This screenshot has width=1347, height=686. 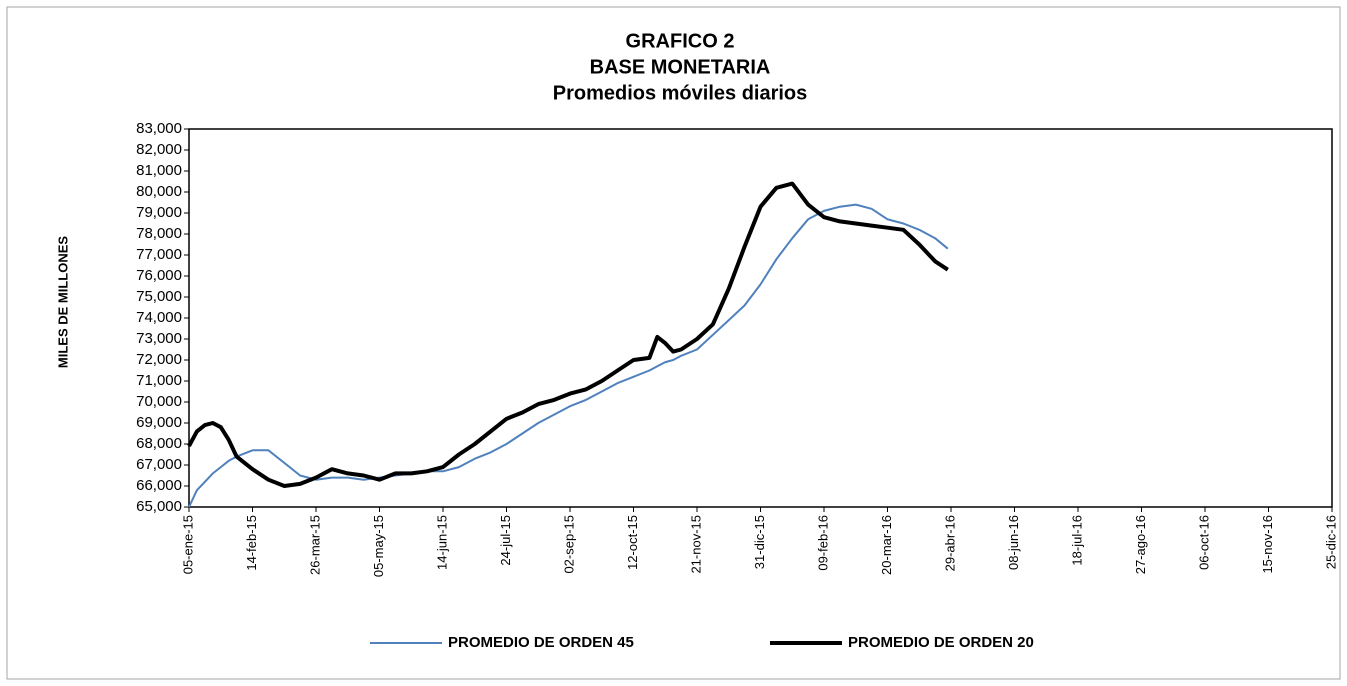 What do you see at coordinates (632, 542) in the screenshot?
I see `x-tick-label: 12-oct-15` at bounding box center [632, 542].